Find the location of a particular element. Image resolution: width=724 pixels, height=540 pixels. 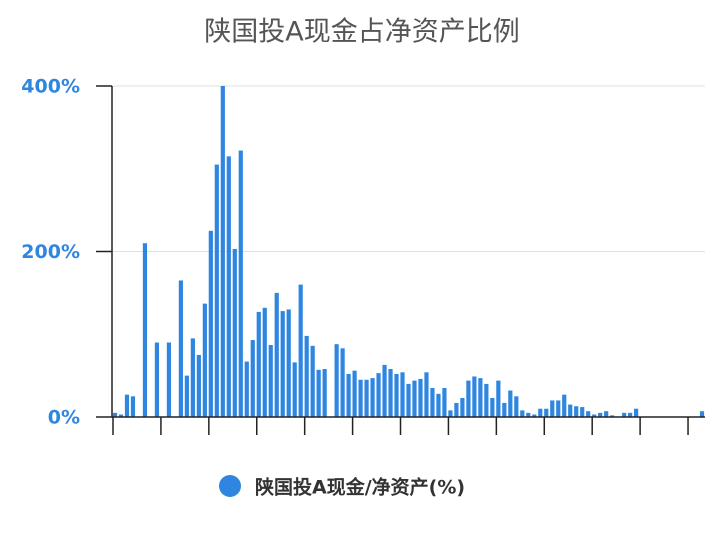

chart-title: 陕国投A现金占净资产比例 is located at coordinates (361, 32).